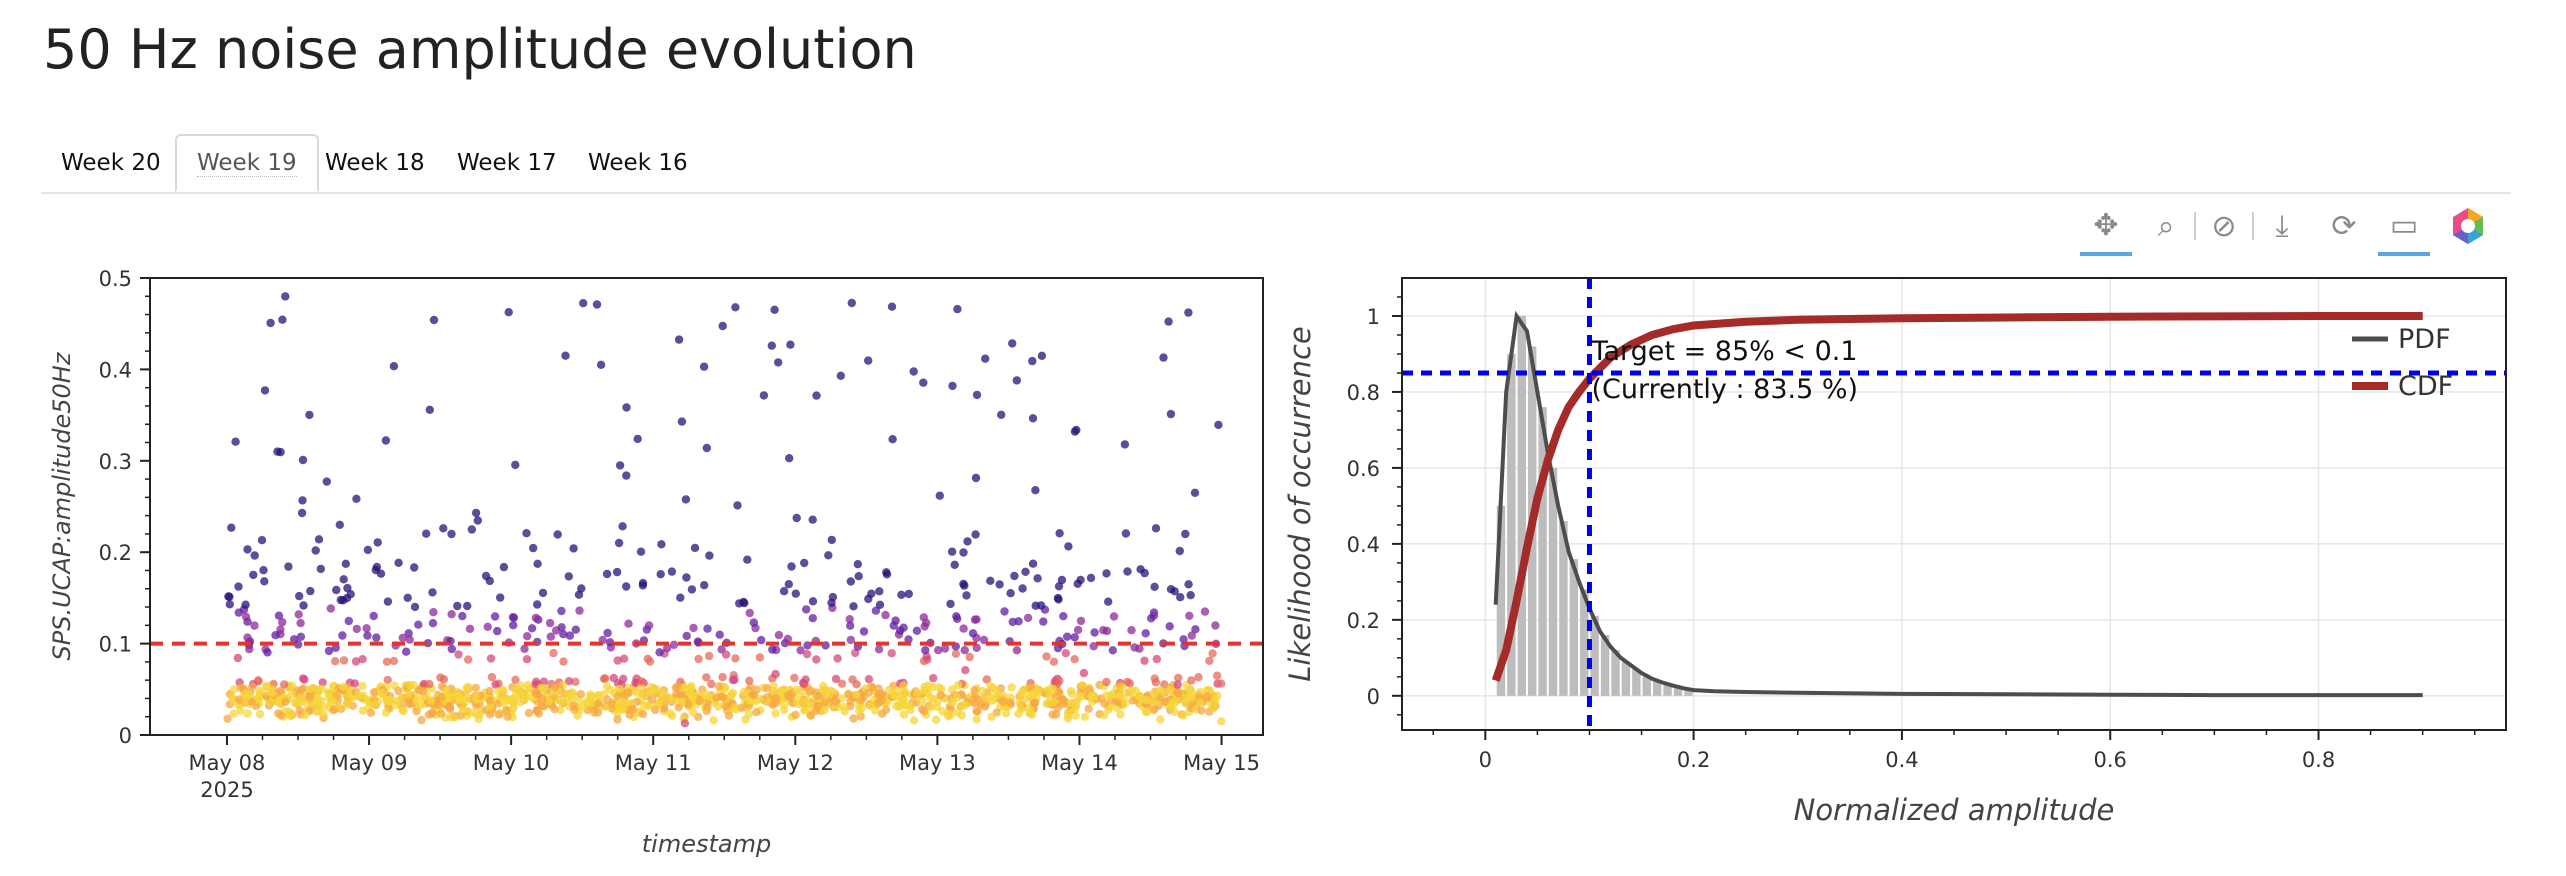  What do you see at coordinates (2282, 226) in the screenshot?
I see `save-icon: ⤓` at bounding box center [2282, 226].